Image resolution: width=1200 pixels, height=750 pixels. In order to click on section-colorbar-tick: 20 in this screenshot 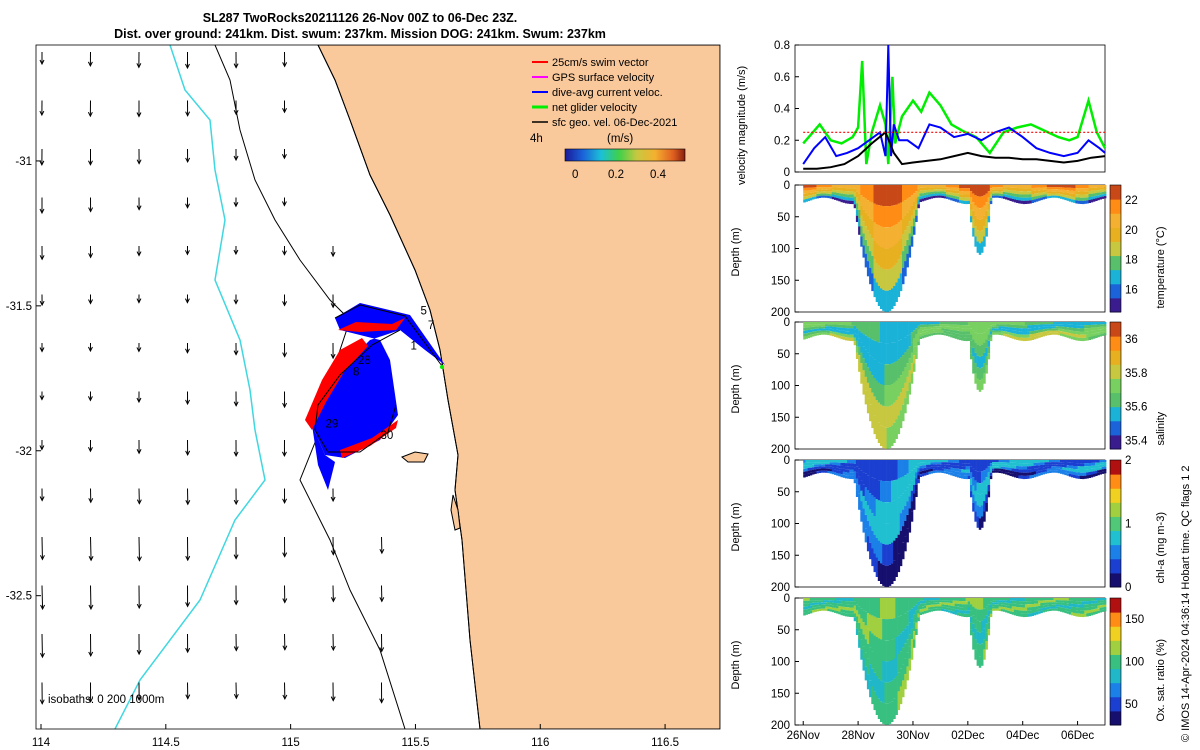, I will do `click(1131, 231)`.